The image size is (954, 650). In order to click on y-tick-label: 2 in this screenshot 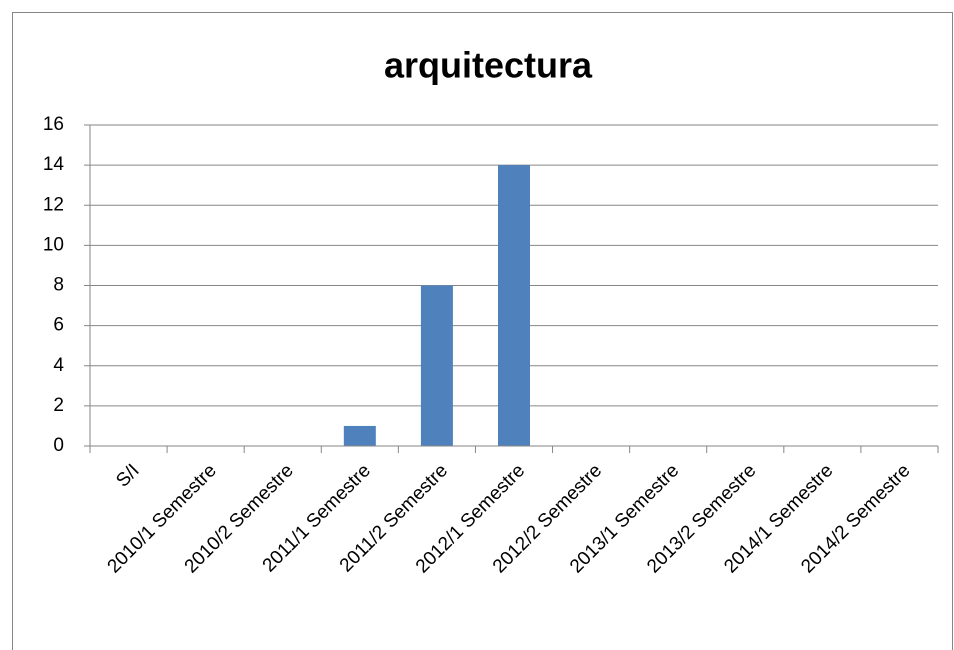, I will do `click(58, 405)`.